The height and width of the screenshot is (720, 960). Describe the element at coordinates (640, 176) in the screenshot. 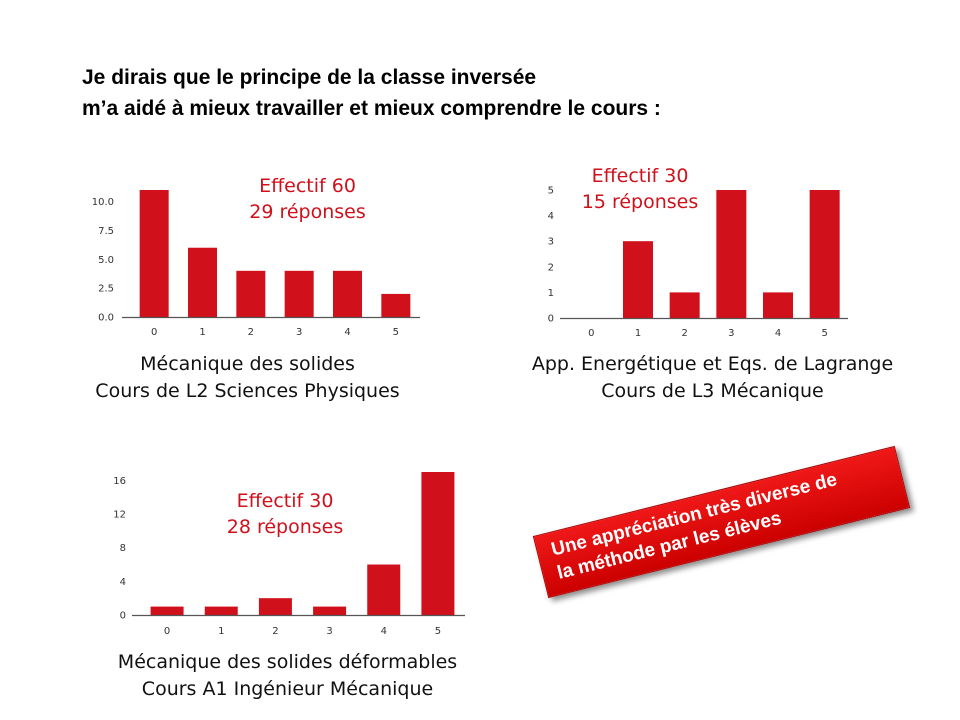

I see `chart-l3-effectif-label: Effectif 30` at that location.